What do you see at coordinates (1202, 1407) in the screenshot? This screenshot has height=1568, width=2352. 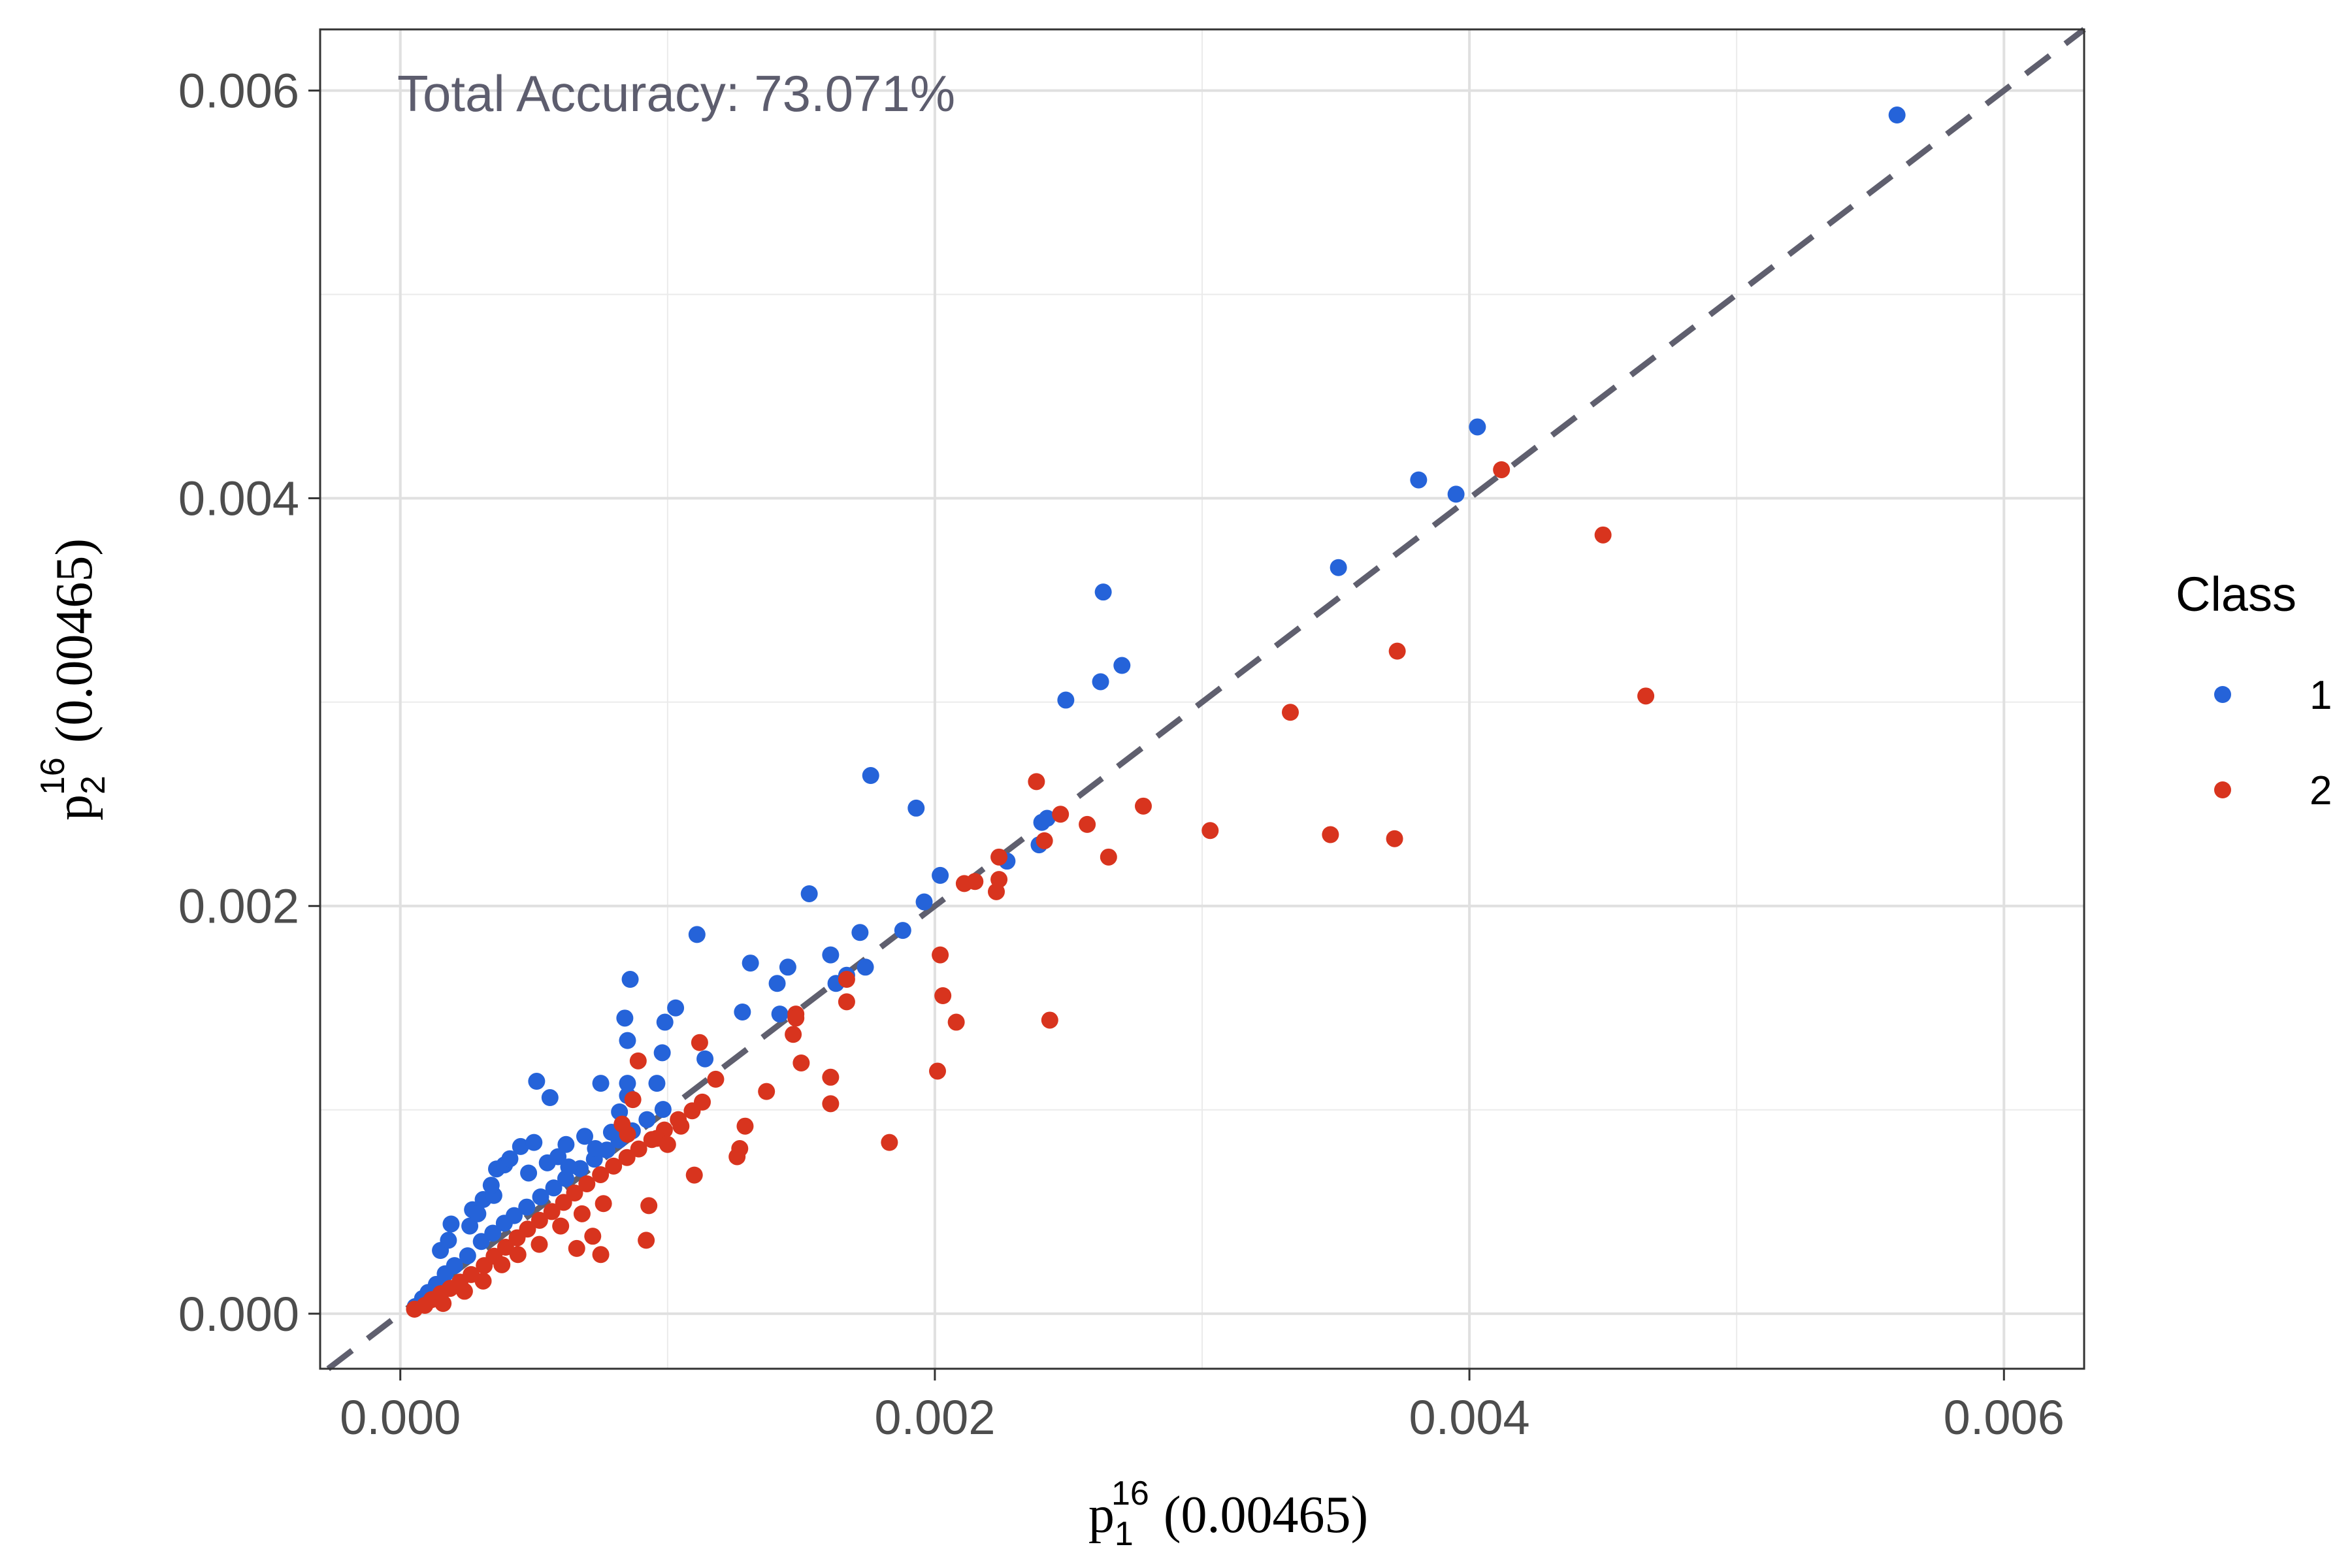 I see `x-axis-ticks: 0.000 0.002 0.004 0.006` at bounding box center [1202, 1407].